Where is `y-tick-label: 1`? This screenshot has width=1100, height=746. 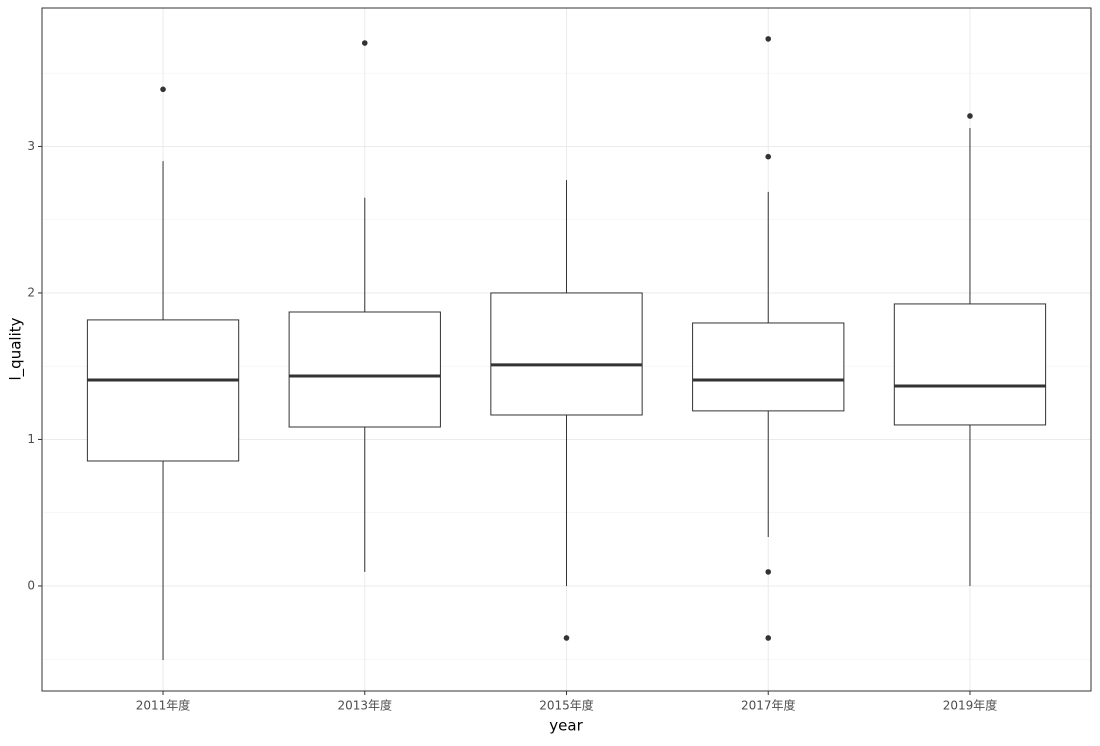 y-tick-label: 1 is located at coordinates (31, 439).